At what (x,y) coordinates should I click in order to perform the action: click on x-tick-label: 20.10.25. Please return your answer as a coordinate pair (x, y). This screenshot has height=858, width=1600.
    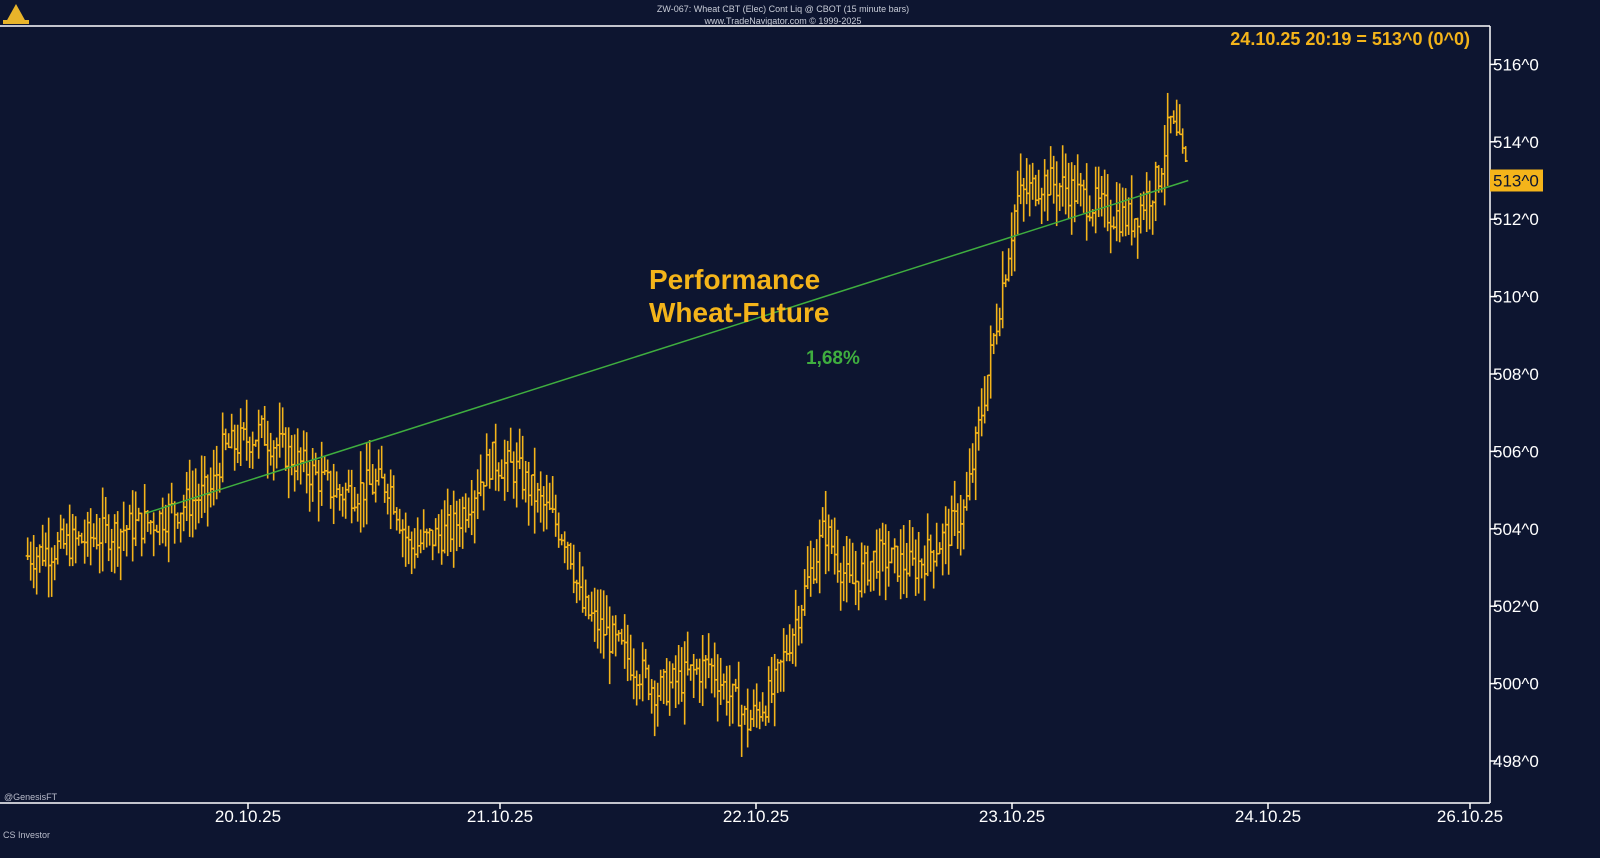
    Looking at the image, I should click on (248, 816).